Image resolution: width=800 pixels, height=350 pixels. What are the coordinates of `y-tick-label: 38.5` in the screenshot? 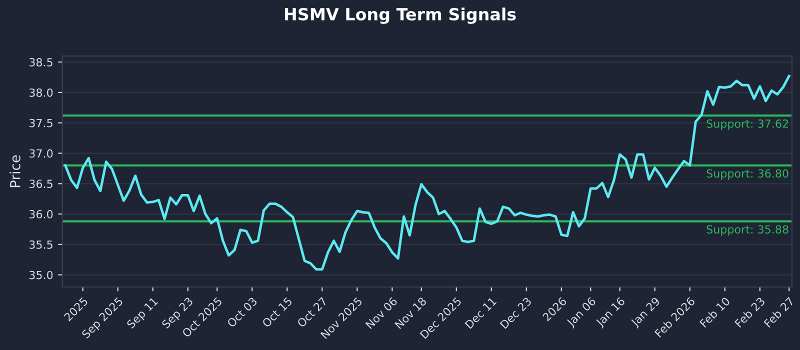 It's located at (40, 62).